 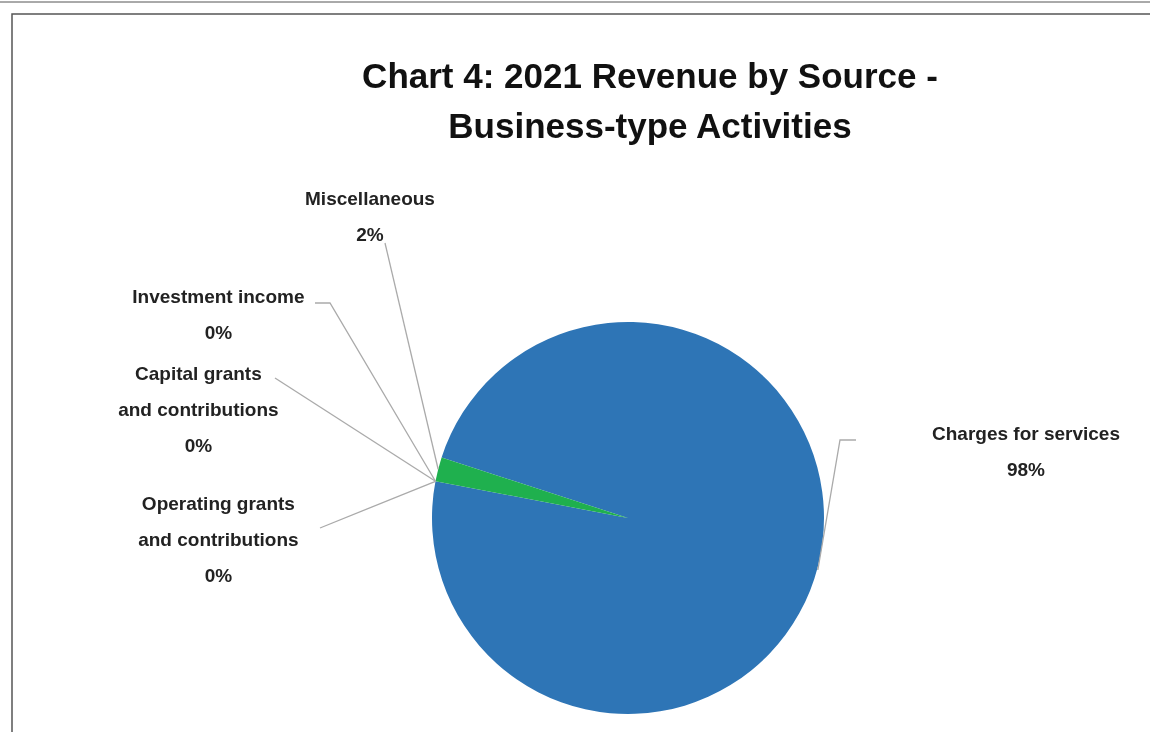 I want to click on slice-label: Charges for services, so click(x=1026, y=433).